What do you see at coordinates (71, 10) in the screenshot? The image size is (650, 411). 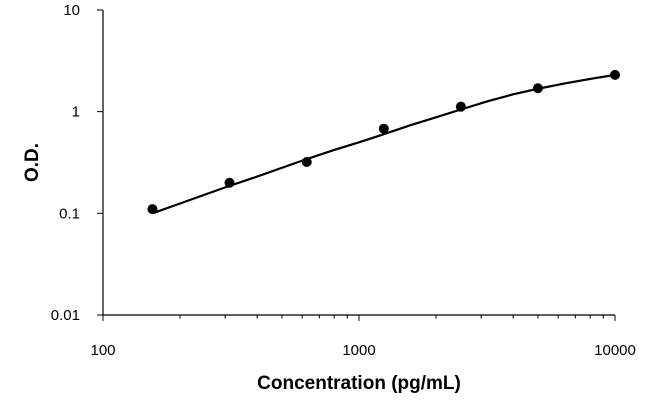 I see `y-tick-label: 10` at bounding box center [71, 10].